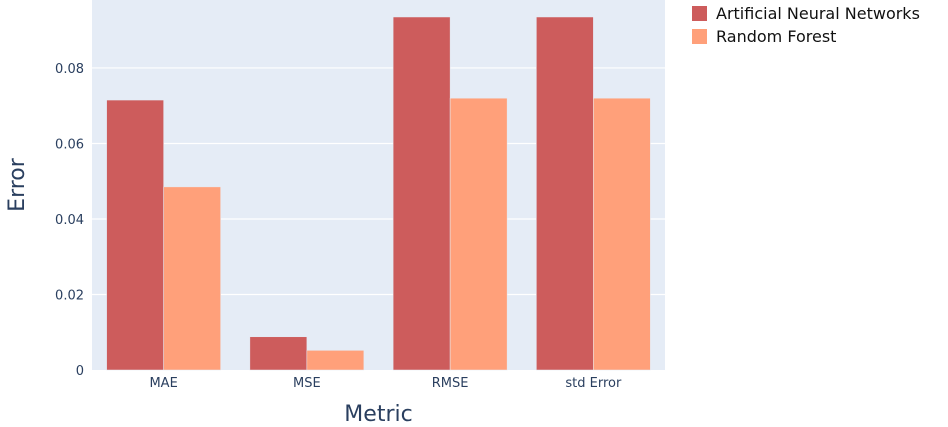  What do you see at coordinates (192, 278) in the screenshot?
I see `bar-random-forest-mae` at bounding box center [192, 278].